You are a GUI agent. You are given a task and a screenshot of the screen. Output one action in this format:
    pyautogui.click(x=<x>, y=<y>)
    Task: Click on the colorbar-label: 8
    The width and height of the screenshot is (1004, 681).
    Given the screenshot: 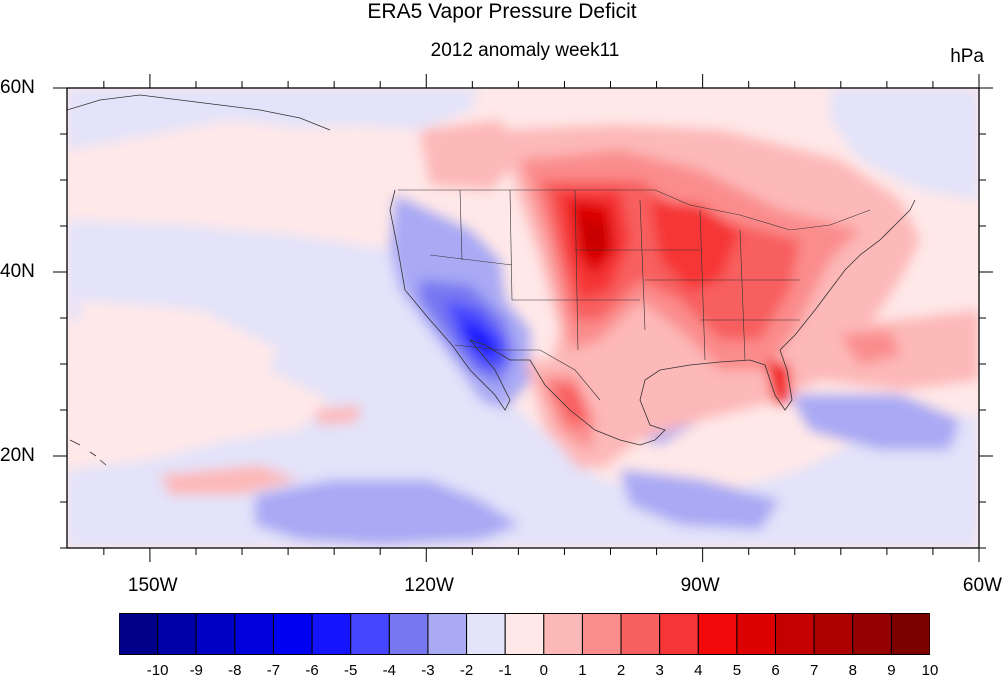 What is the action you would take?
    pyautogui.click(x=852, y=670)
    